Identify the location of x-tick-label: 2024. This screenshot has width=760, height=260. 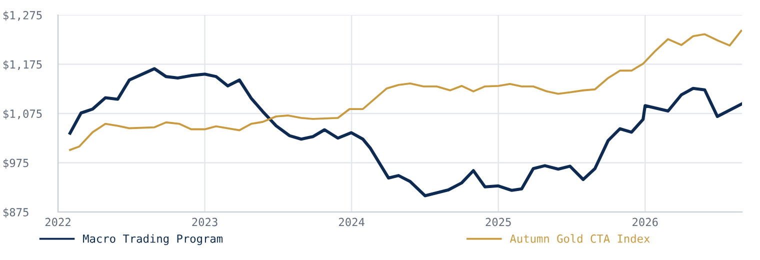
(351, 222).